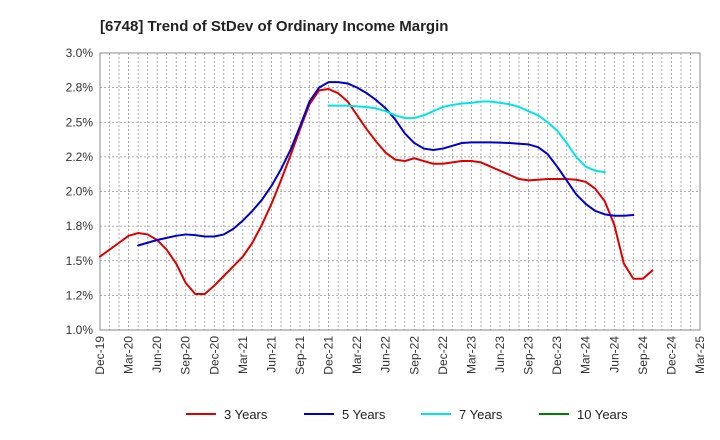 The height and width of the screenshot is (440, 720). What do you see at coordinates (129, 355) in the screenshot?
I see `x-tick-label: Mar-20` at bounding box center [129, 355].